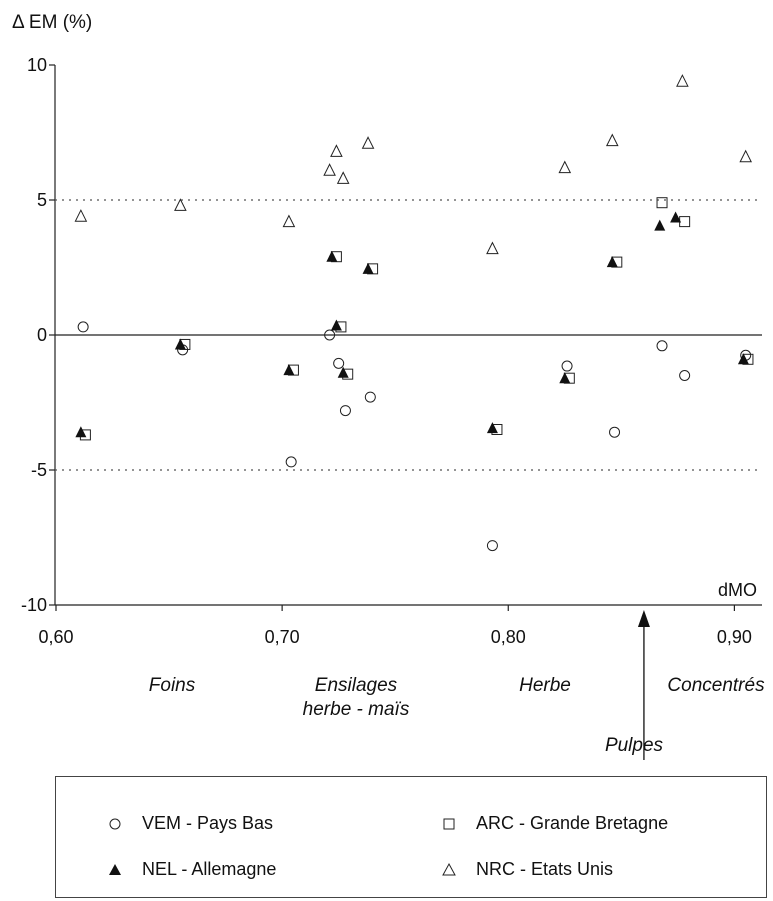 The image size is (773, 901). Describe the element at coordinates (42, 335) in the screenshot. I see `y-tick-label: 0` at that location.